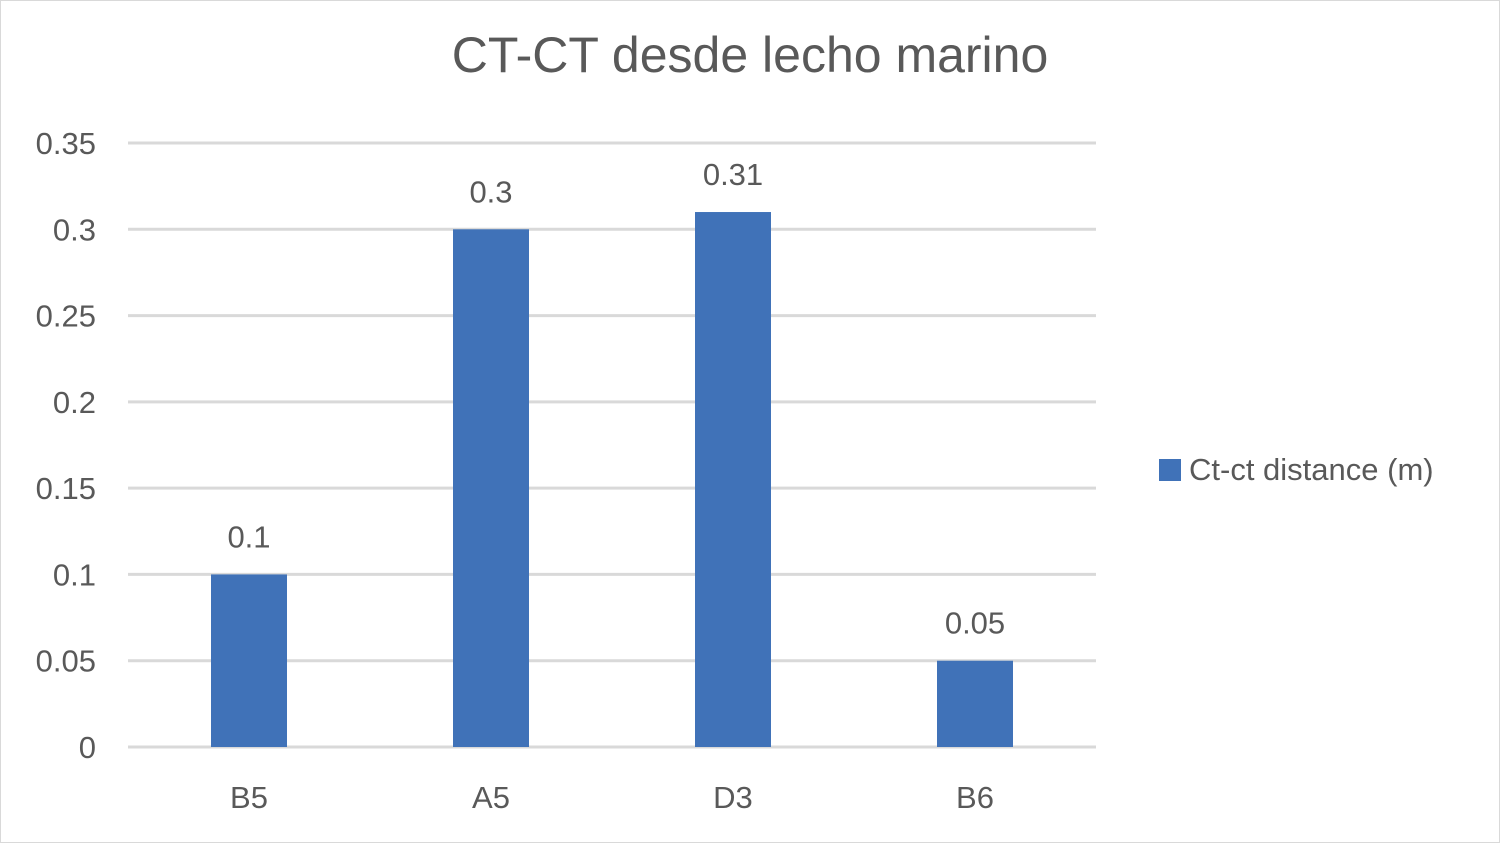 The image size is (1500, 843). I want to click on legend: Ct-ct distance (m), so click(1296, 470).